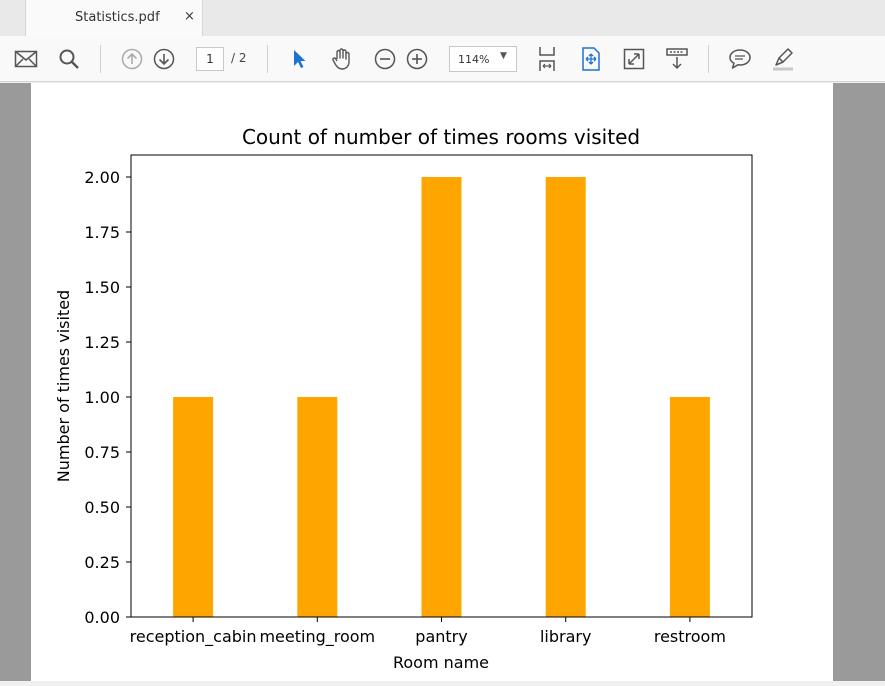  Describe the element at coordinates (441, 636) in the screenshot. I see `x-tick-label: pantry` at that location.